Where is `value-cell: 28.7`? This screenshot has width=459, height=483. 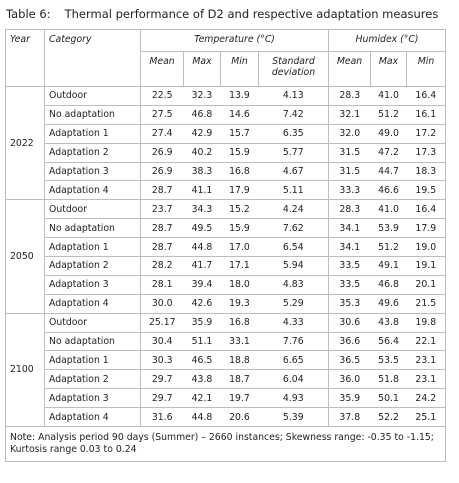
value-cell: 28.7 is located at coordinates (162, 190).